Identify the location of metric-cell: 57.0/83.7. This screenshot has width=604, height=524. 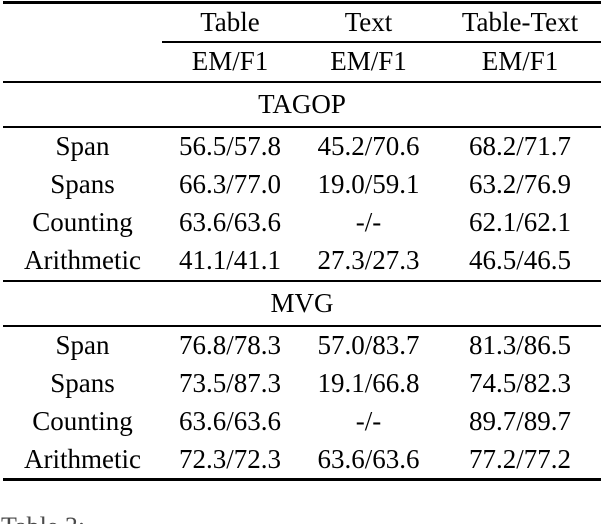
(368, 344).